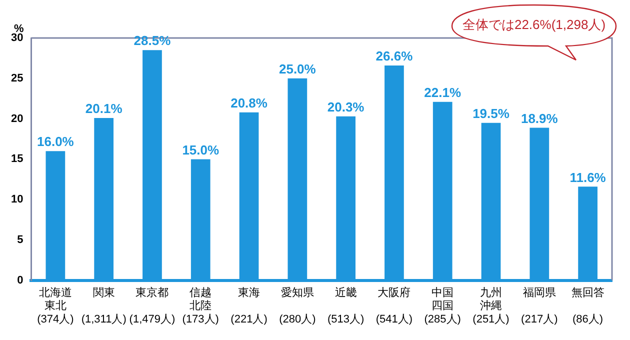 The height and width of the screenshot is (340, 630). I want to click on y-tick-label: 10, so click(17, 200).